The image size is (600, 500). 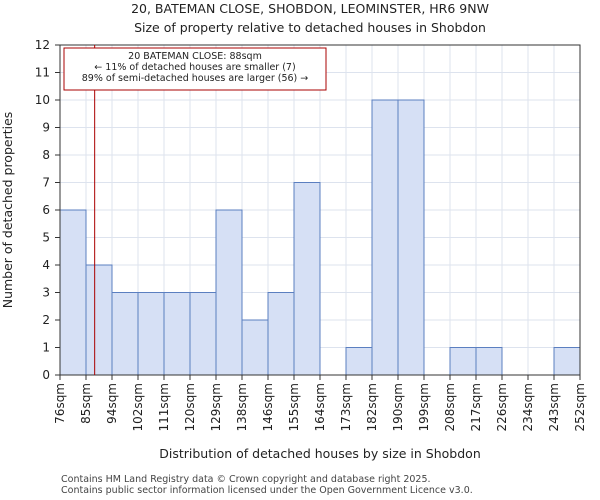 What do you see at coordinates (320, 407) in the screenshot?
I see `x-tick-label: 164sqm` at bounding box center [320, 407].